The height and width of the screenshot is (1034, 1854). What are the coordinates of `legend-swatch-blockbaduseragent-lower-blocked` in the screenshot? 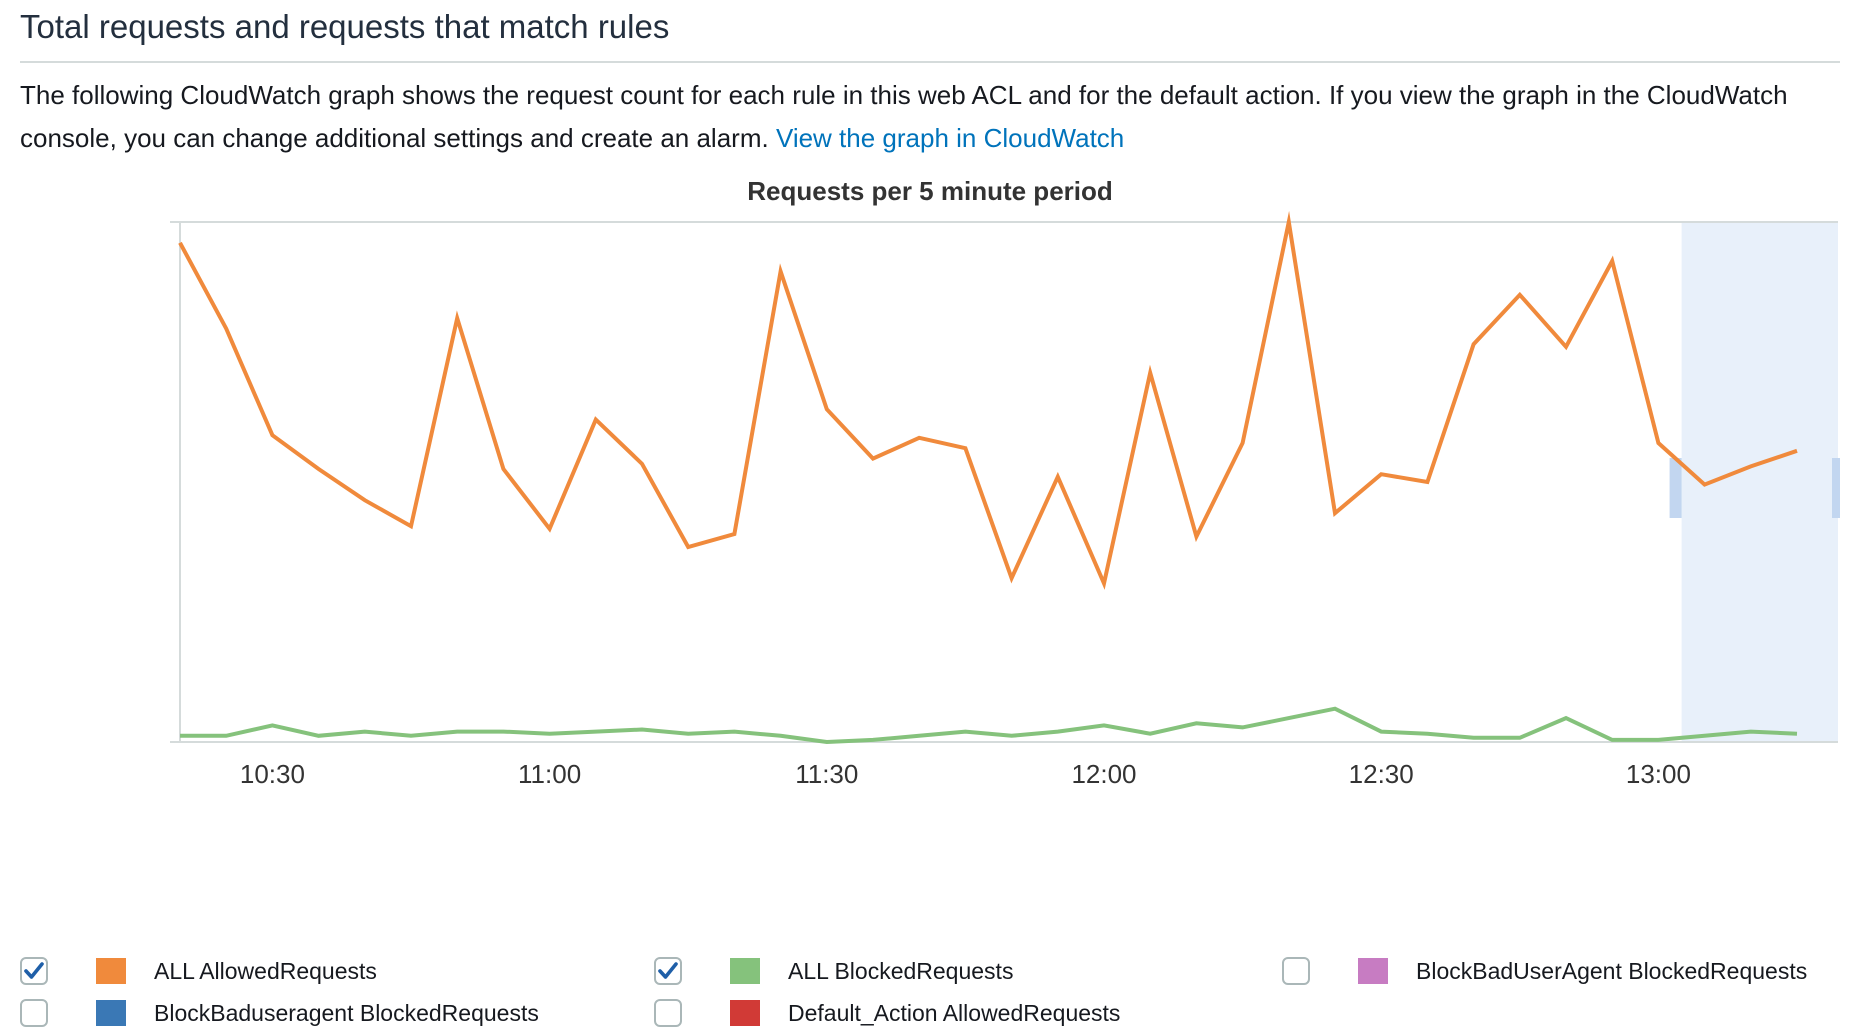 It's located at (111, 1013).